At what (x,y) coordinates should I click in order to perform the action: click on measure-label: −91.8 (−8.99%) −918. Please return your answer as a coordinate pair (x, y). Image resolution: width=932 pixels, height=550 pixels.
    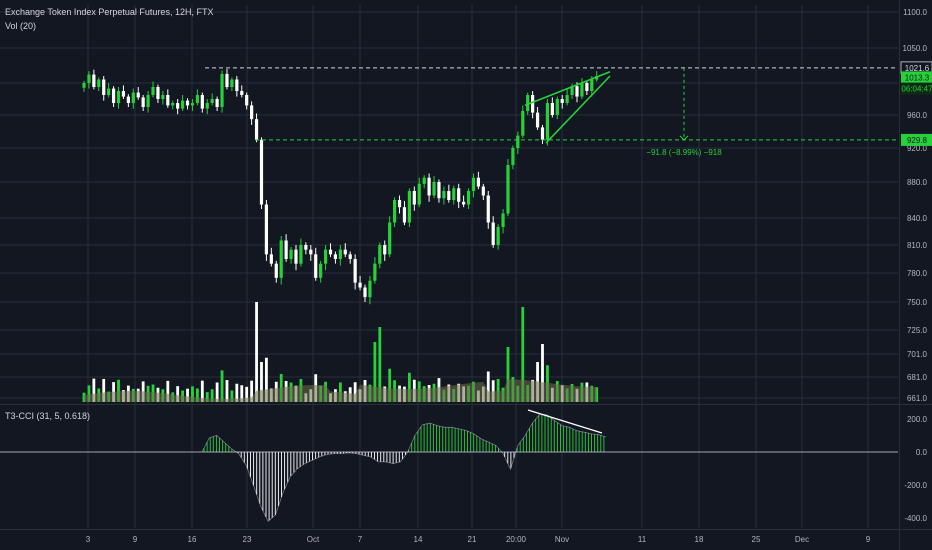
    Looking at the image, I should click on (684, 152).